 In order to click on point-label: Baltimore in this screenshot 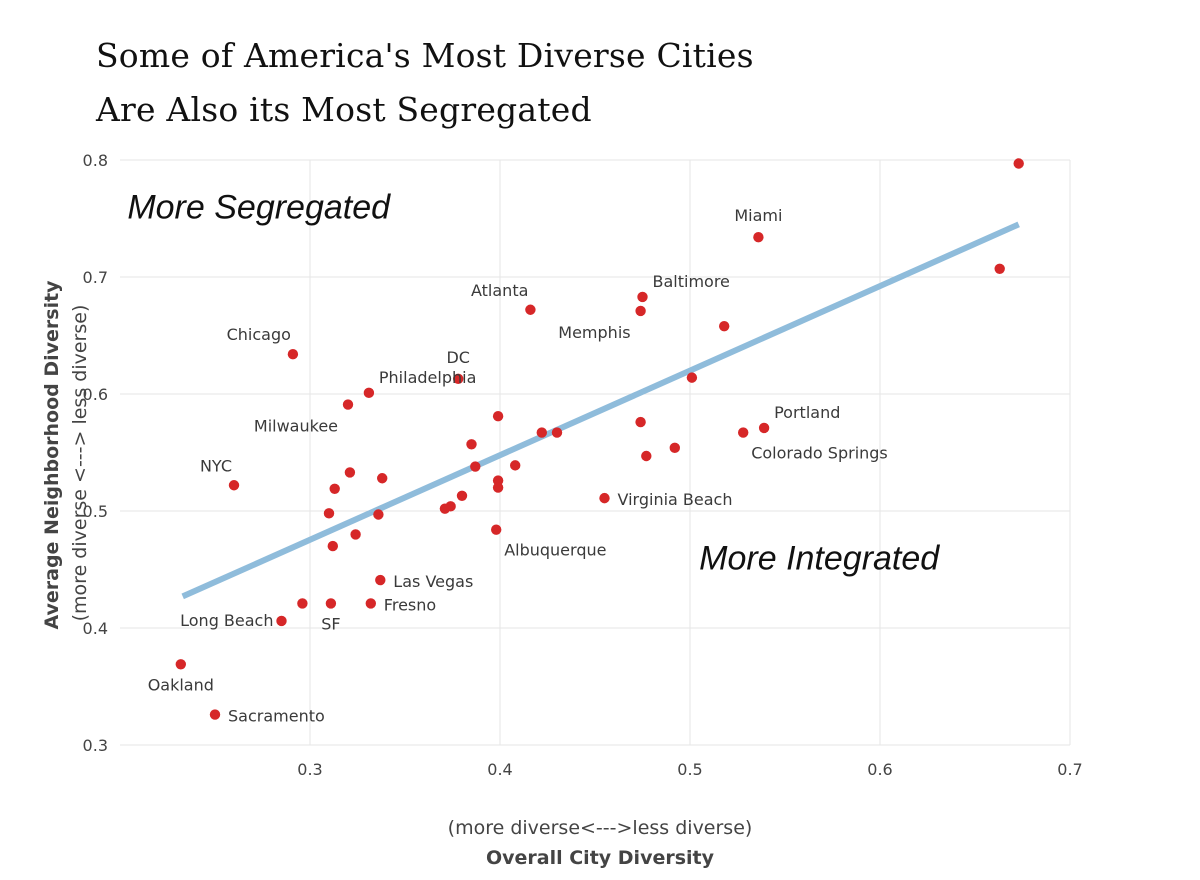, I will do `click(691, 281)`.